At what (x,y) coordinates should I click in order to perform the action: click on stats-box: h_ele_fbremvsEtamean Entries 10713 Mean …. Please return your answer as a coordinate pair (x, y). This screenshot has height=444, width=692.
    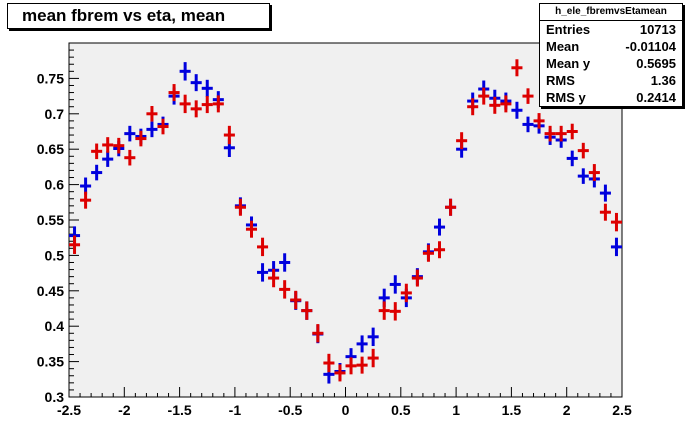
    Looking at the image, I should click on (611, 55).